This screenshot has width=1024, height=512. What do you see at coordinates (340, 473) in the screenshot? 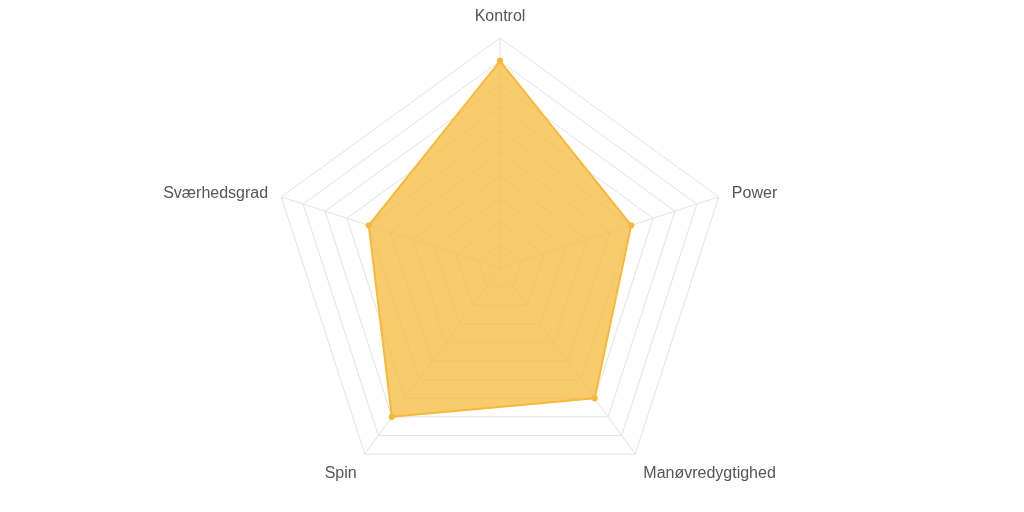
I see `spoke-label: Spin` at bounding box center [340, 473].